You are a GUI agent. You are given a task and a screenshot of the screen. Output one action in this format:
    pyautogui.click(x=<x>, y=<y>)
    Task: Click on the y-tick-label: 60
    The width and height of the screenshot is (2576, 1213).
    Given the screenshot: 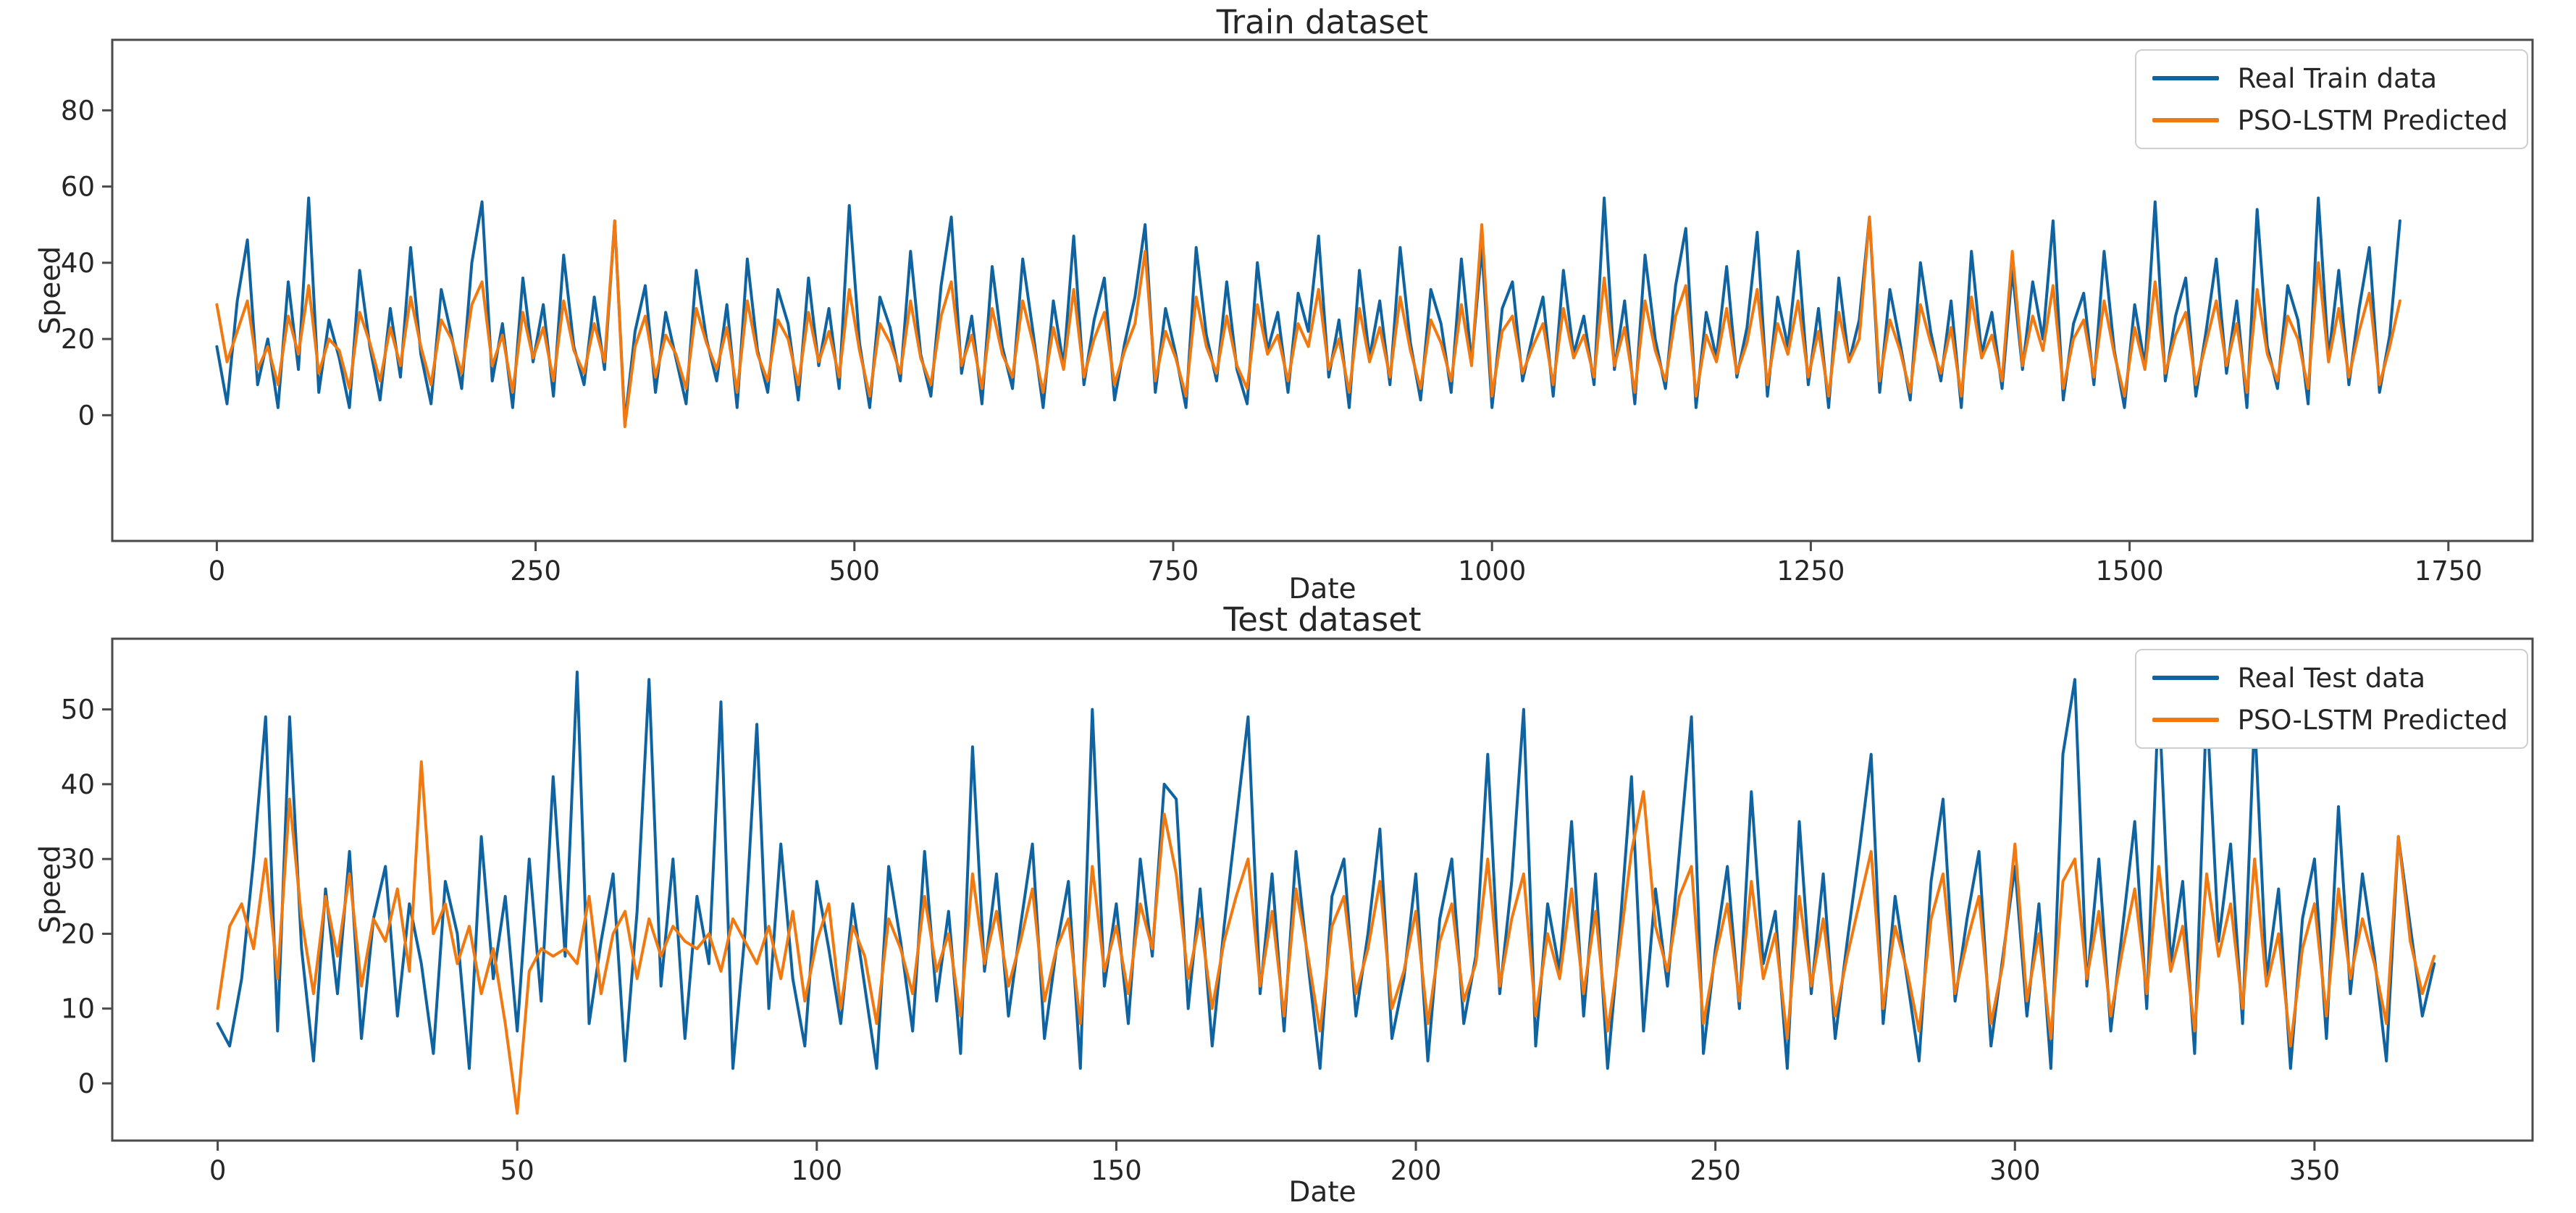 What is the action you would take?
    pyautogui.click(x=78, y=187)
    